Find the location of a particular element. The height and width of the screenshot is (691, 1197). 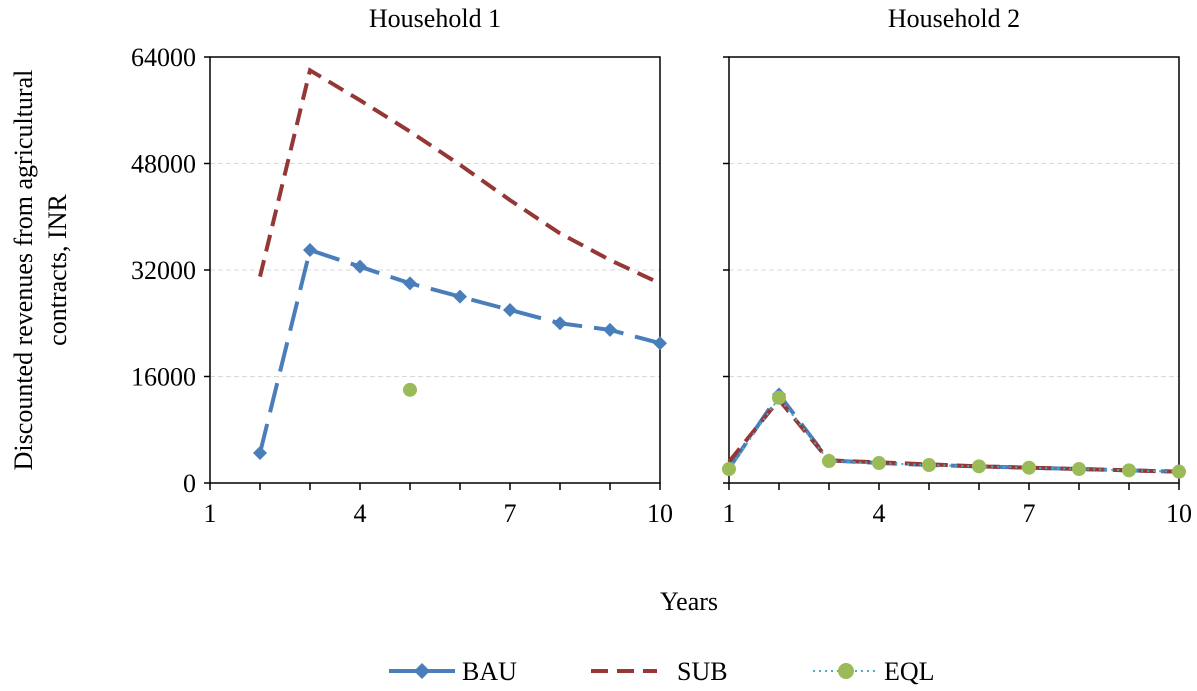

legend-label: EQL is located at coordinates (909, 671).